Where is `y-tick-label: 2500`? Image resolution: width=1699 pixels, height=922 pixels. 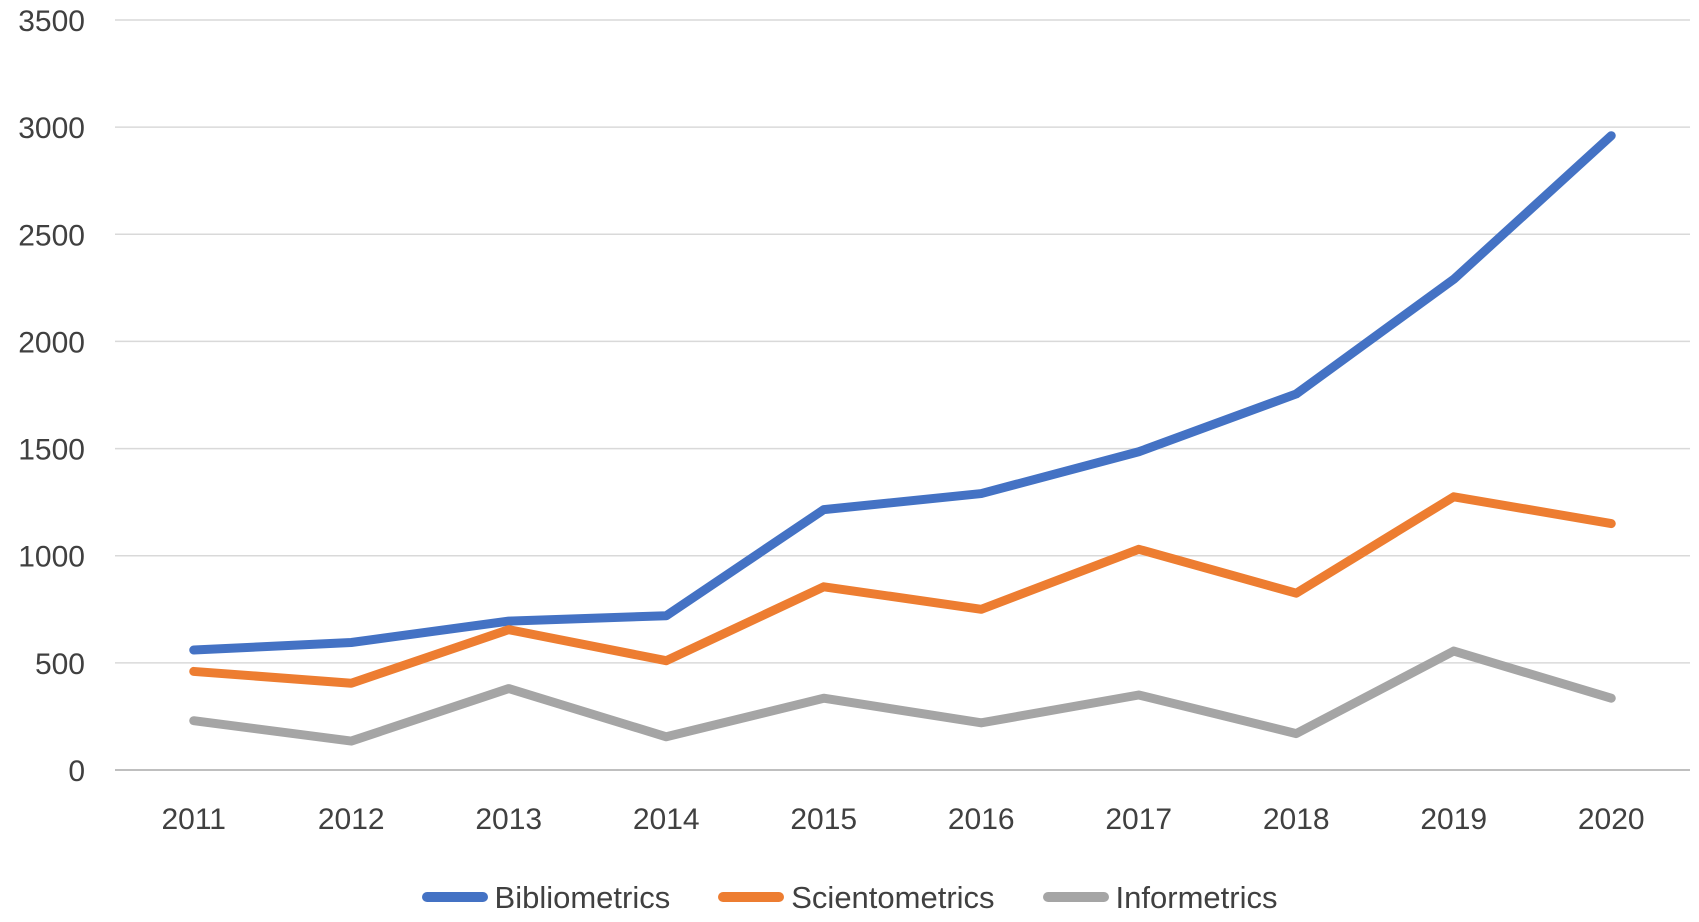 y-tick-label: 2500 is located at coordinates (51, 235).